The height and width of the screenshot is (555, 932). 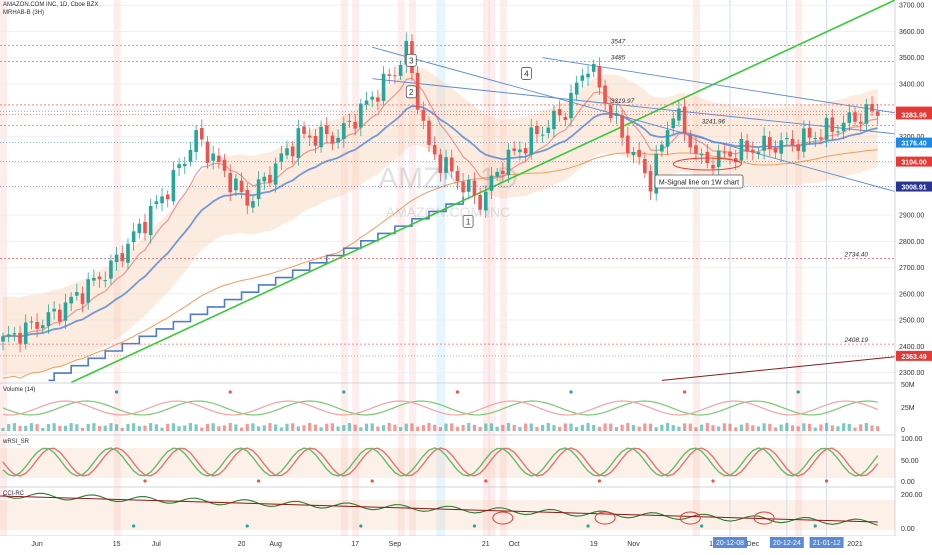 I want to click on x-tick-label: 15, so click(x=117, y=544).